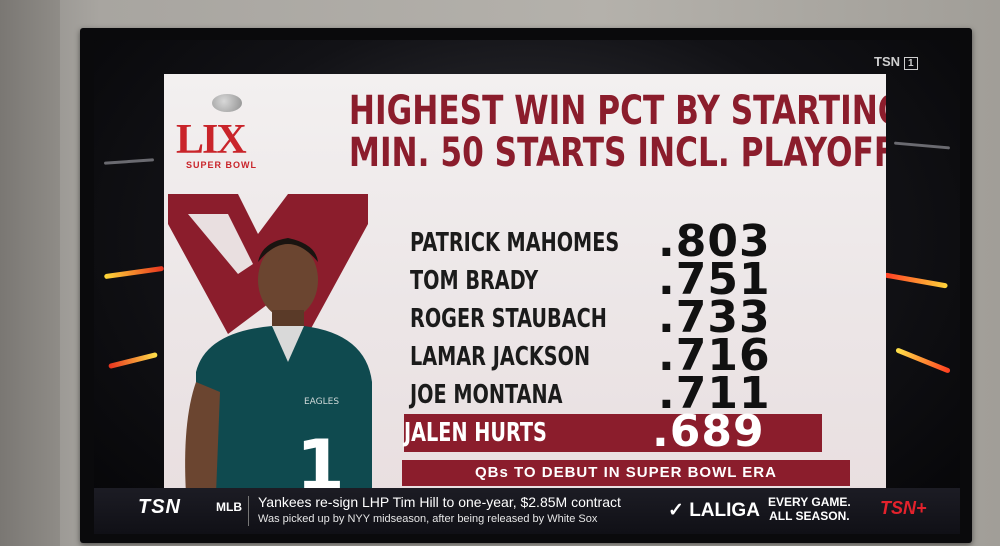 The width and height of the screenshot is (1000, 546). Describe the element at coordinates (486, 395) in the screenshot. I see `qb-name: JOE MONTANA` at that location.